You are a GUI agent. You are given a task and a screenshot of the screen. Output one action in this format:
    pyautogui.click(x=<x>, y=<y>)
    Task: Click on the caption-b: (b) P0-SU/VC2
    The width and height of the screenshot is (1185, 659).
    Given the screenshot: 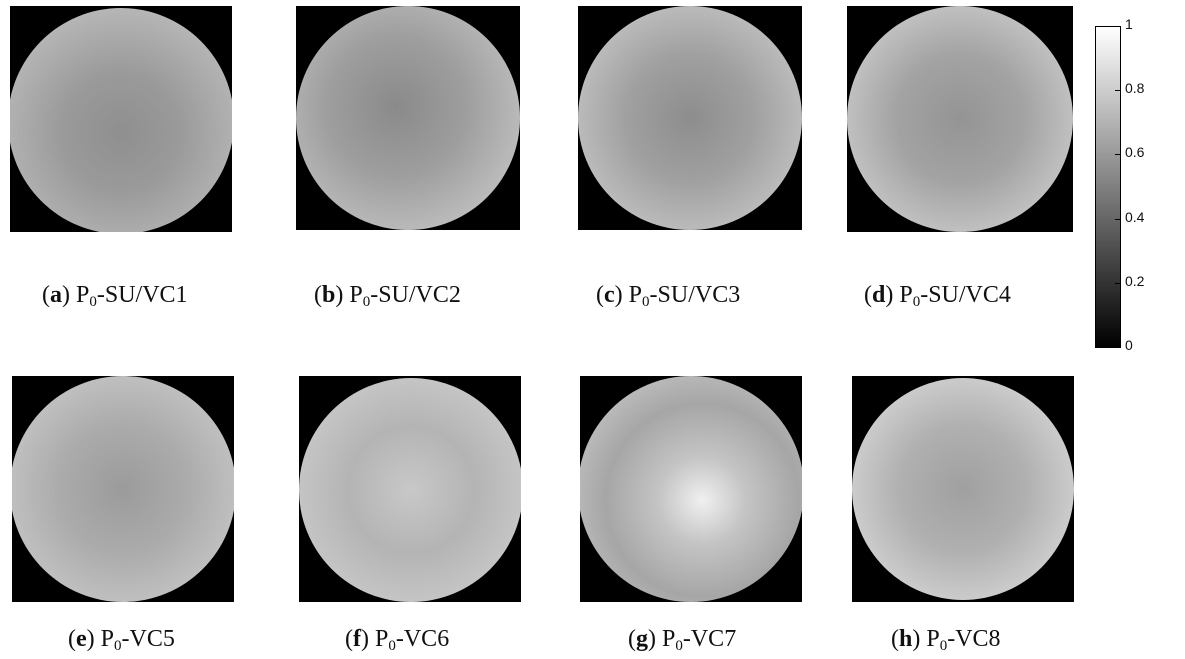 What is the action you would take?
    pyautogui.click(x=387, y=296)
    